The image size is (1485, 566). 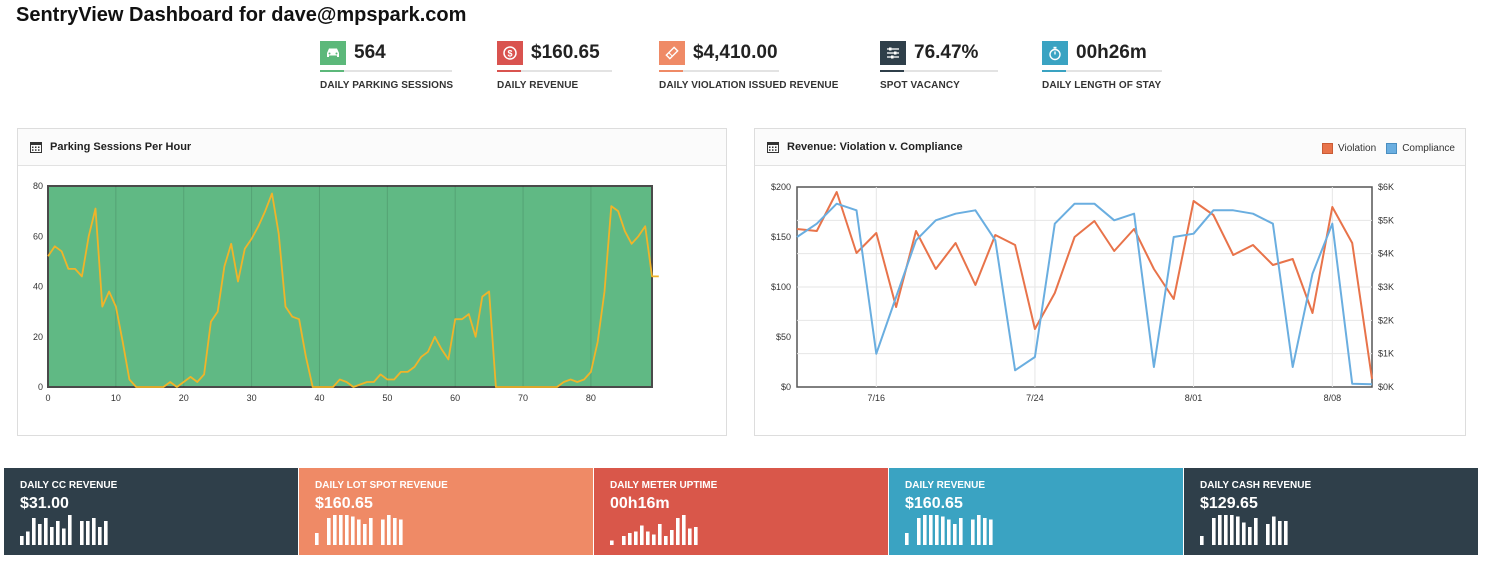 What do you see at coordinates (1102, 85) in the screenshot?
I see `kpi-label: DAILY LENGTH OF STAY` at bounding box center [1102, 85].